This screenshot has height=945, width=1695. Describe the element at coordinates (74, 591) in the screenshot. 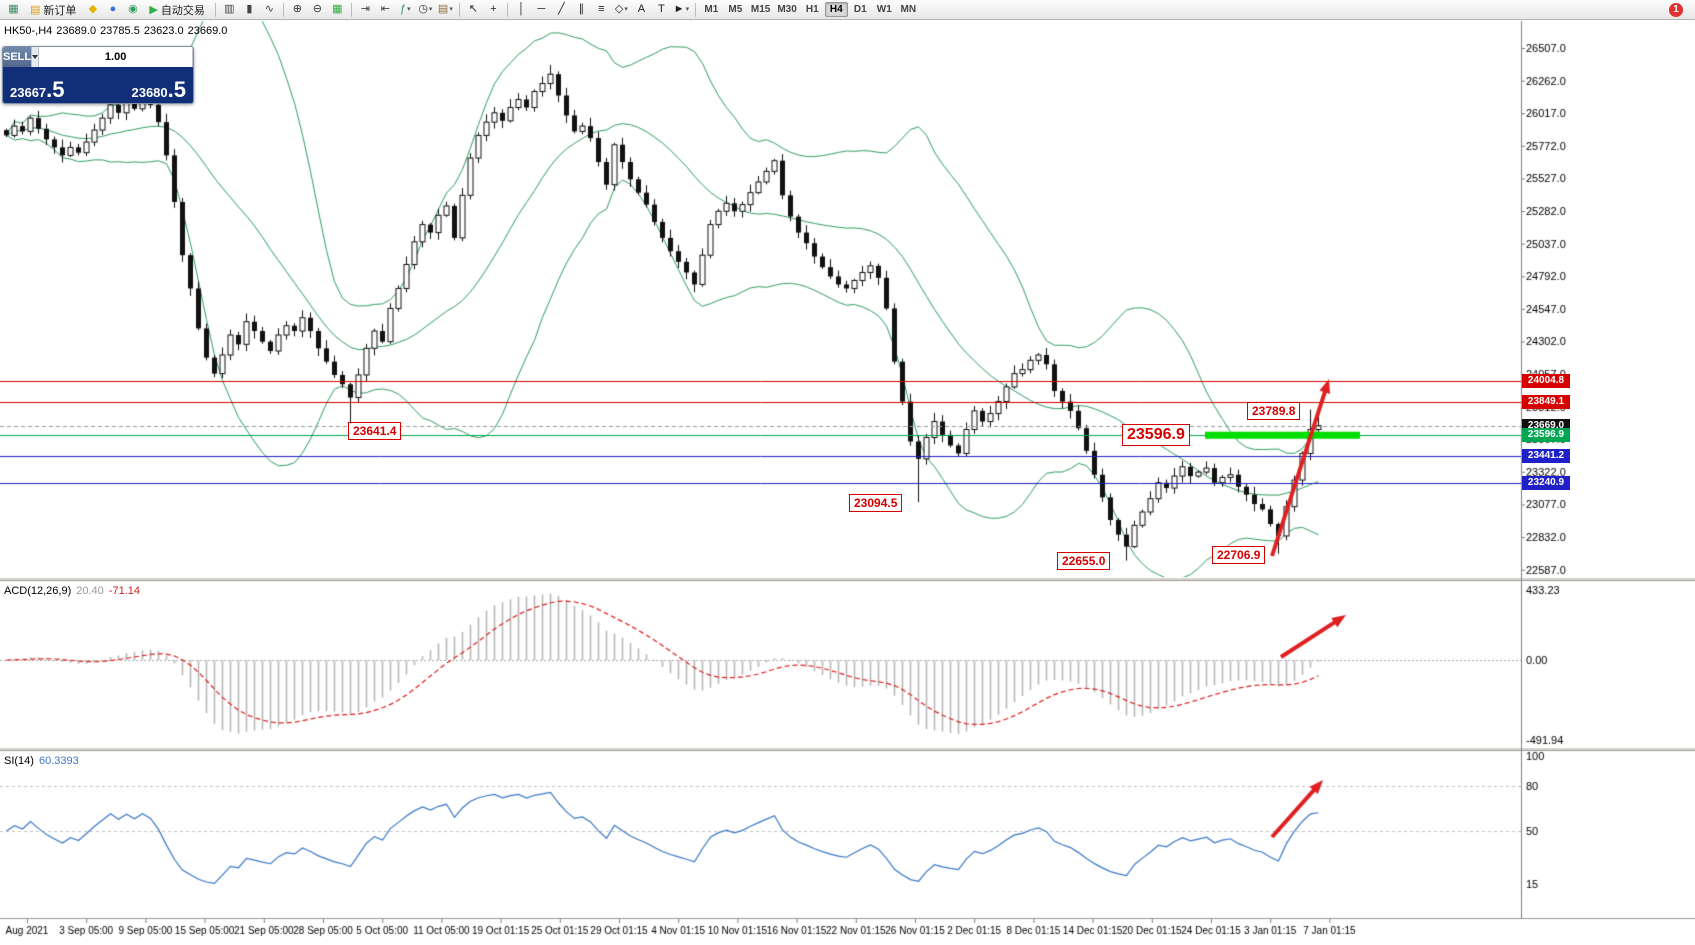

I see `macd-indicator-label: ACD(12,26,9) 20.40 -71.14` at that location.